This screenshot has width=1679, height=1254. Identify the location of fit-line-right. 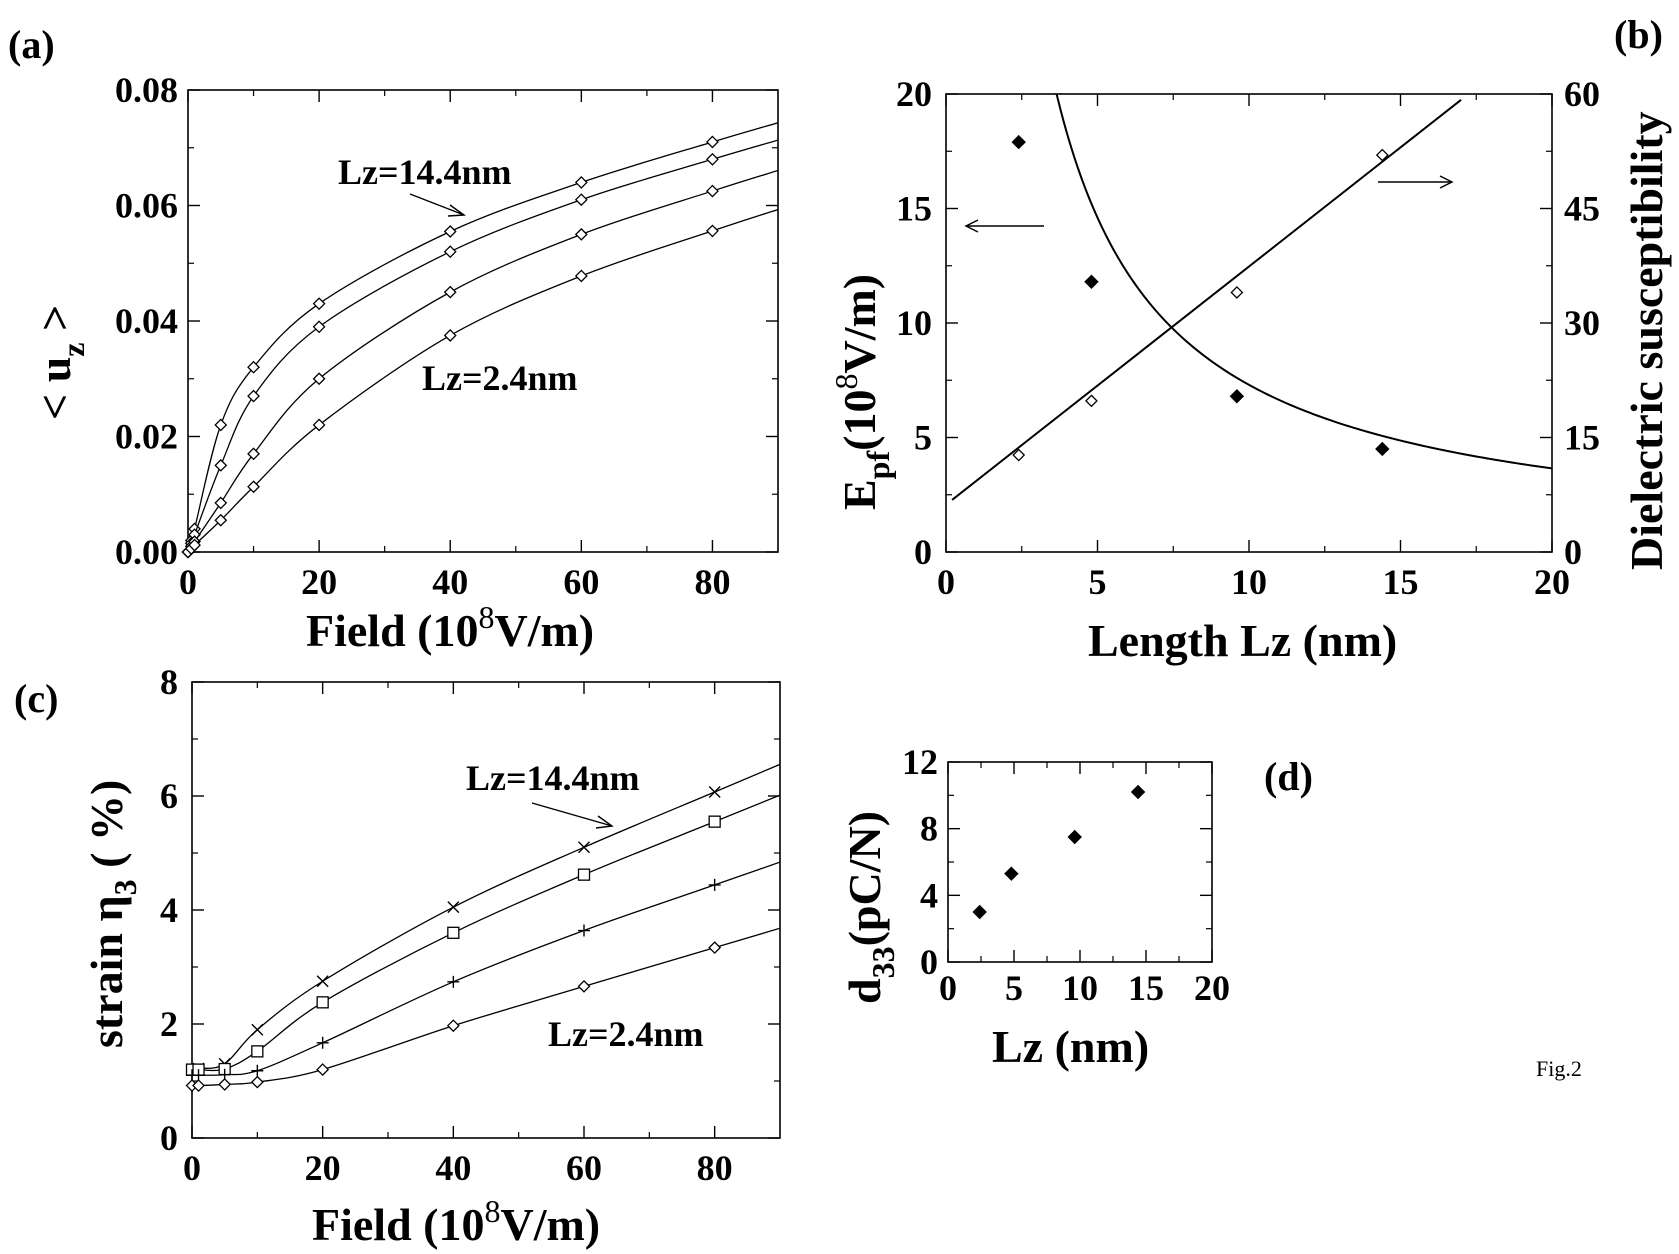
(1206, 300).